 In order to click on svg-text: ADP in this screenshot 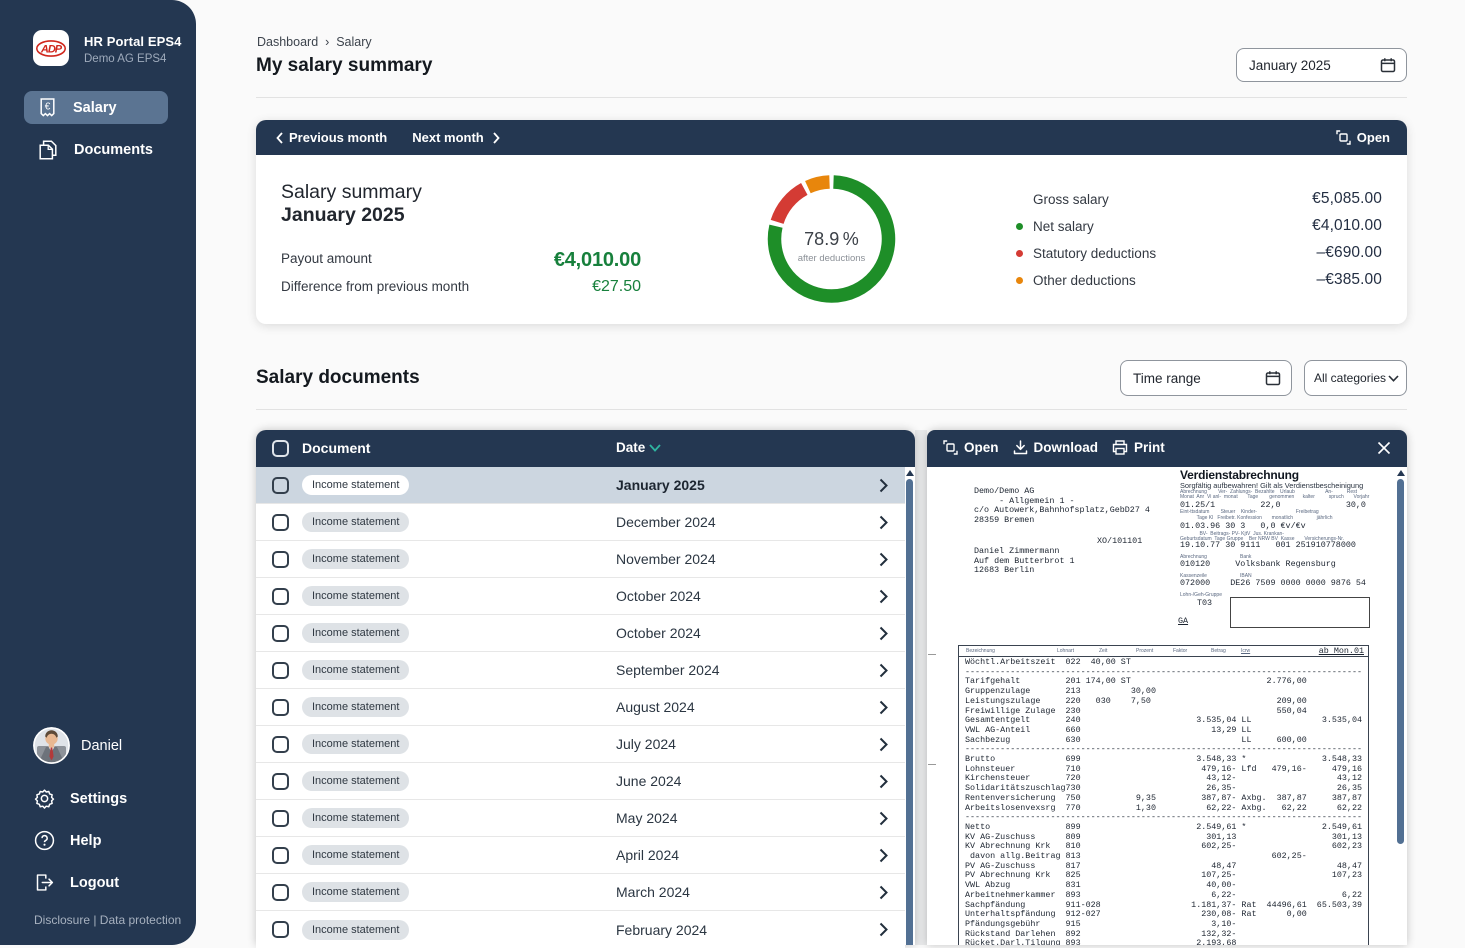, I will do `click(51, 49)`.